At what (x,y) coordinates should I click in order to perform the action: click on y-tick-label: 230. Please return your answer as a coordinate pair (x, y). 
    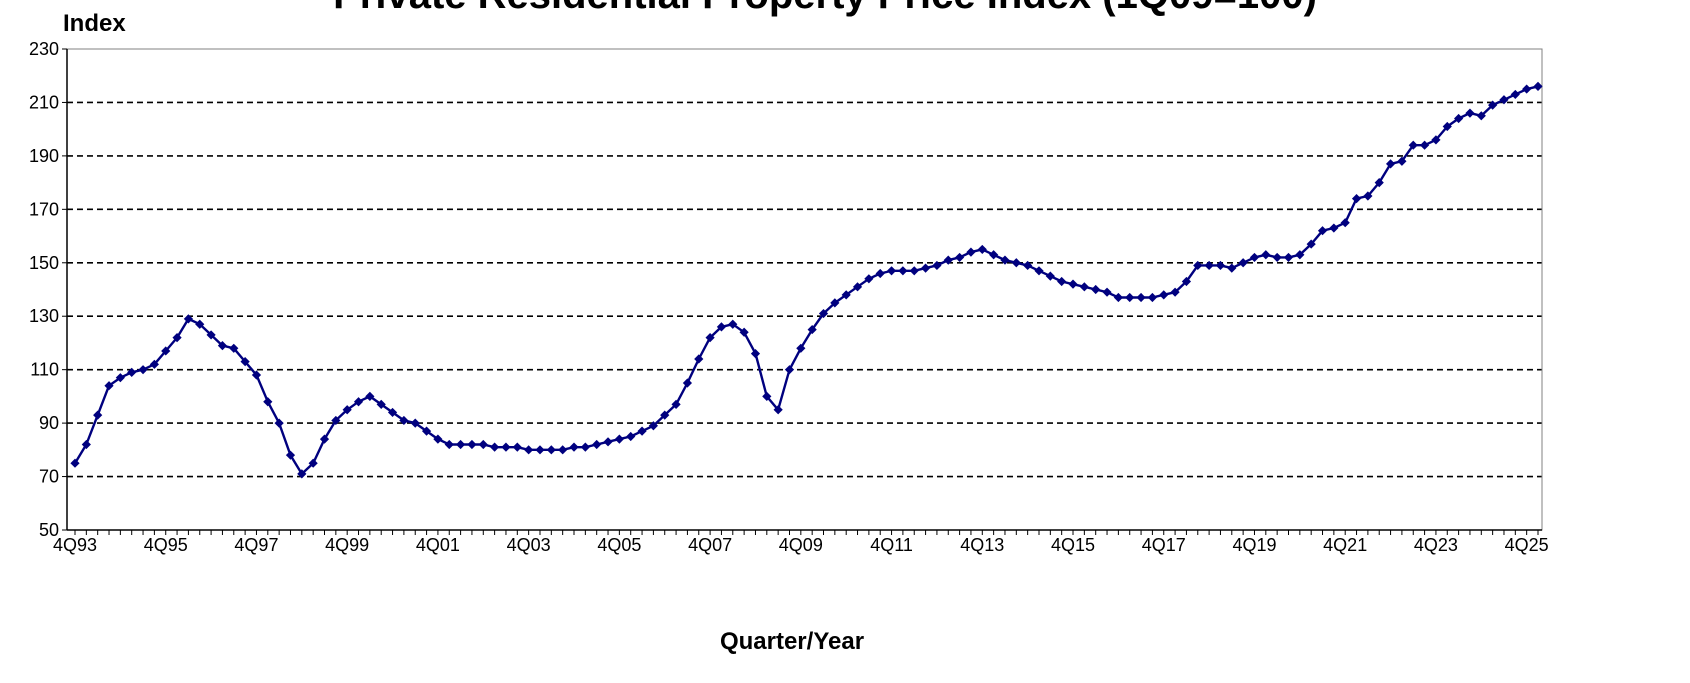
    Looking at the image, I should click on (44, 49).